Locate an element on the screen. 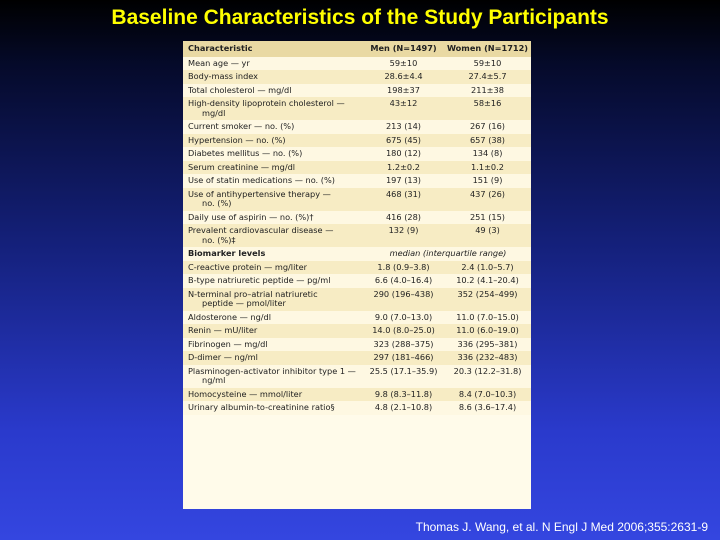 This screenshot has width=720, height=540. women-value: 151 (9) is located at coordinates (487, 181).